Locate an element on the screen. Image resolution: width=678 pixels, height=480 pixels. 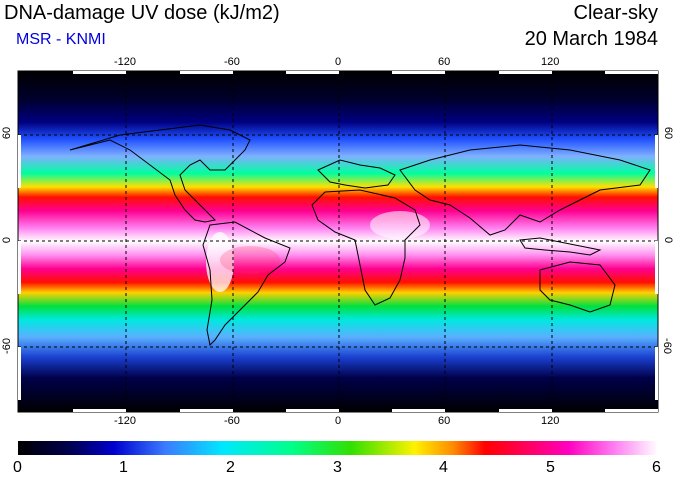
colorbar-label: 3 is located at coordinates (337, 467).